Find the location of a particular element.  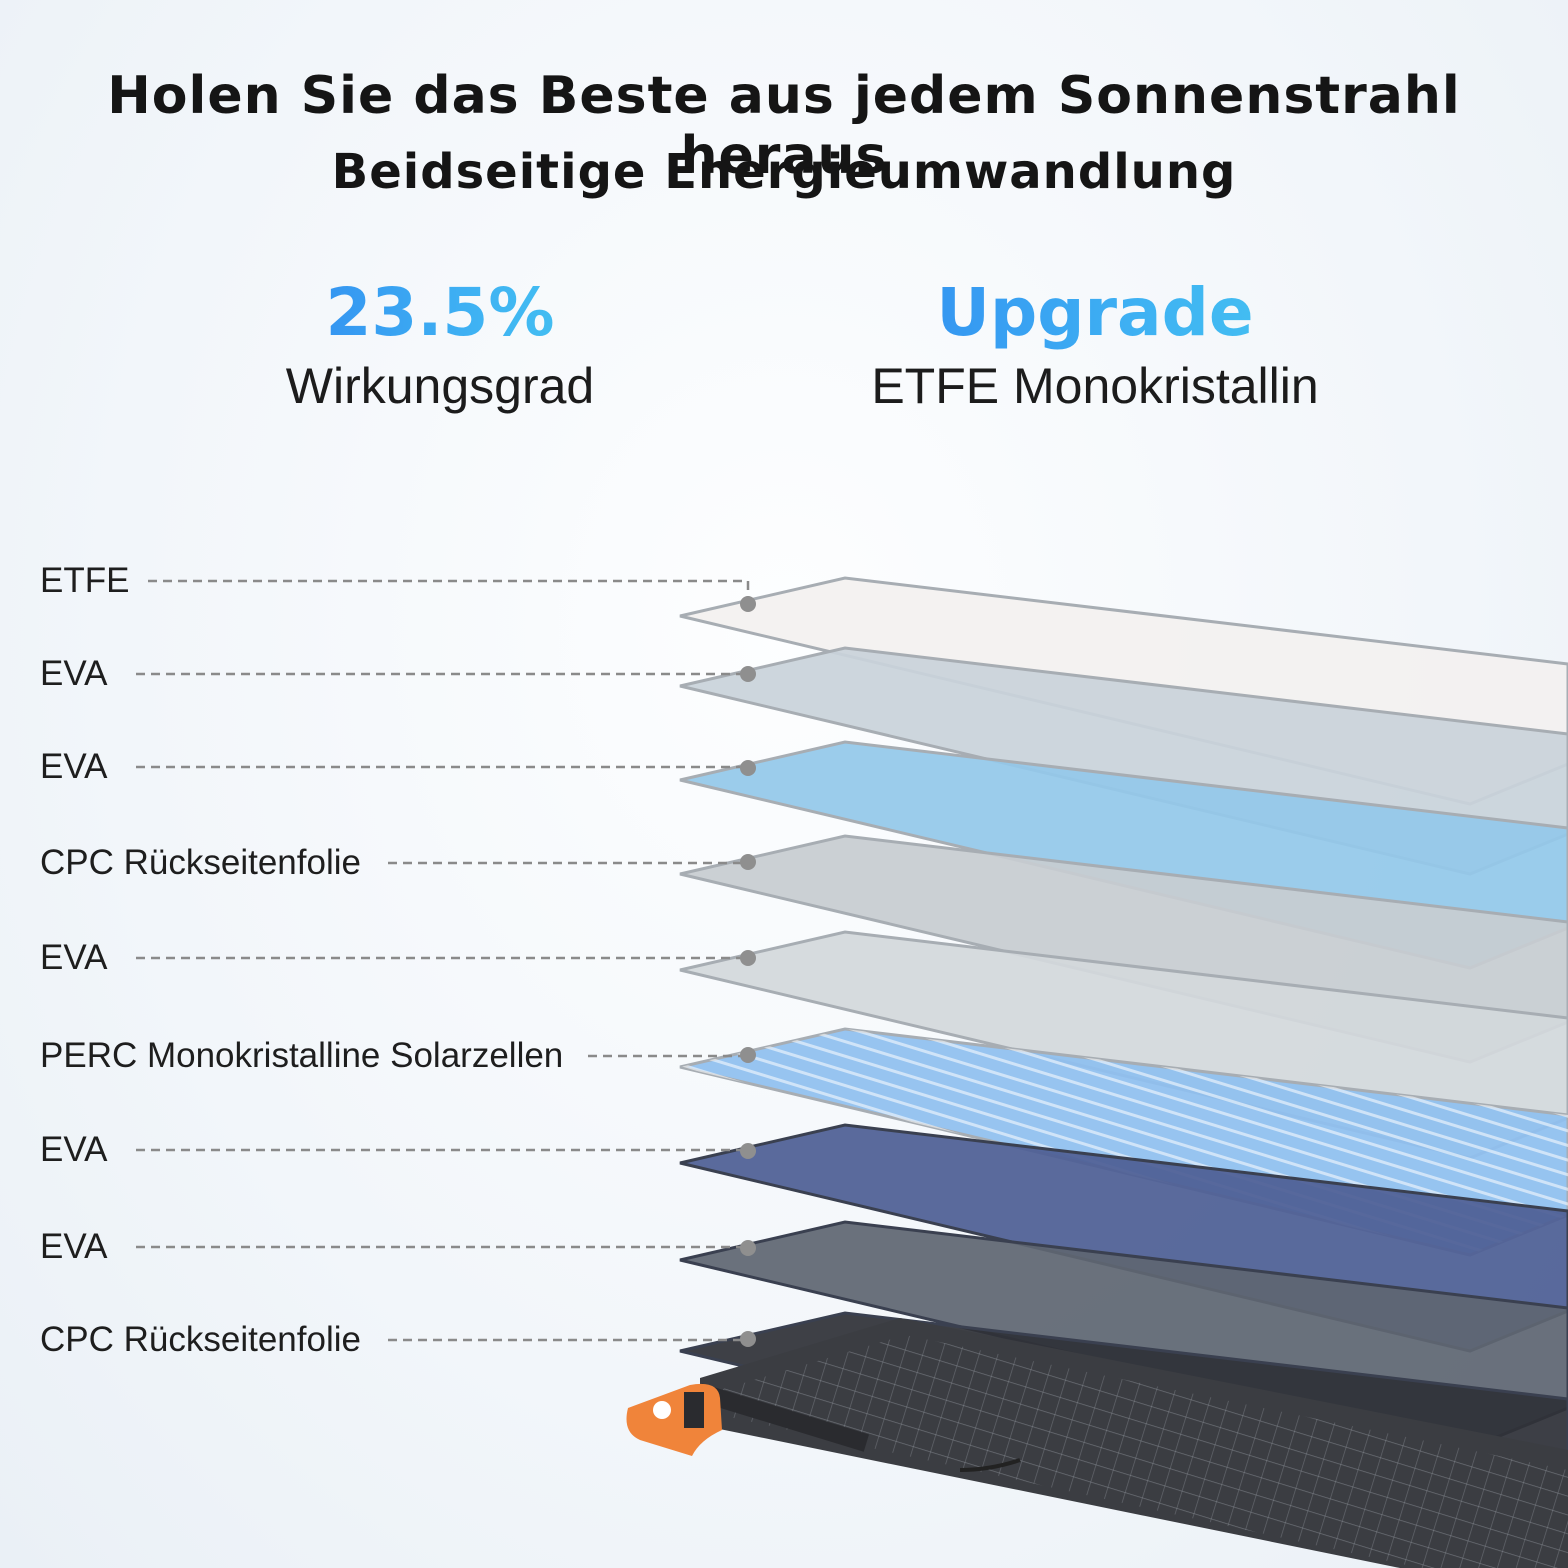

efficiency-label: Wirkungsgrad is located at coordinates (440, 386).